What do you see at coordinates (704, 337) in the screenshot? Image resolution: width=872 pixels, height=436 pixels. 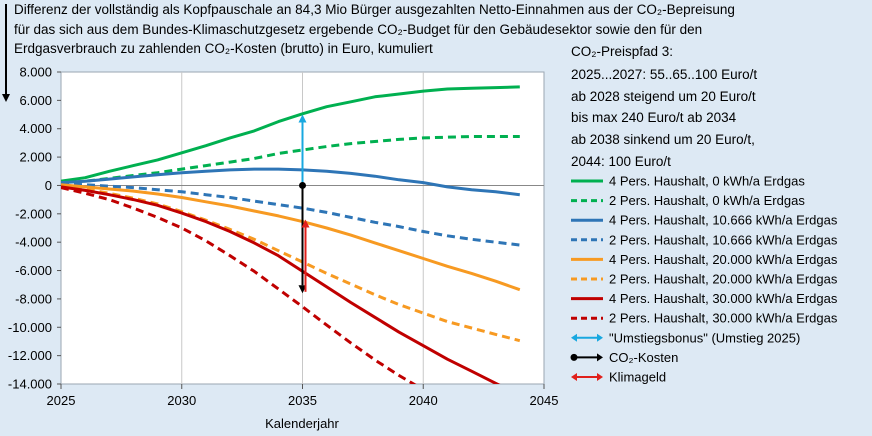 I see `legend-label: "Umstiegsbonus" (Umstieg 2025)` at bounding box center [704, 337].